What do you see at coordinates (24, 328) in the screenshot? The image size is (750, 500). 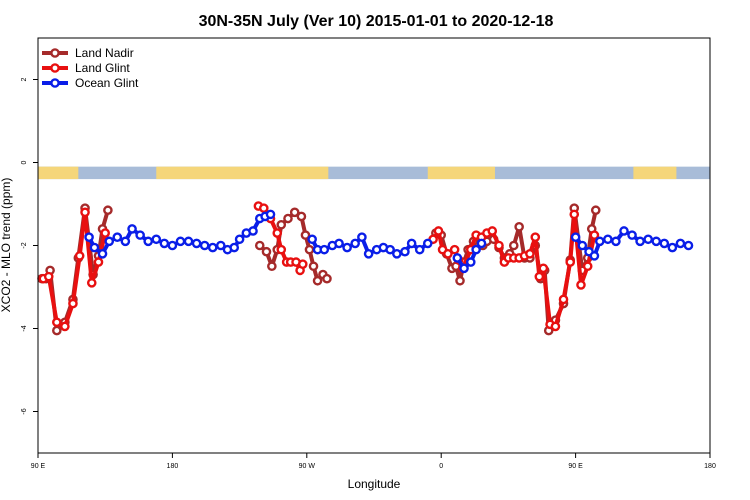 I see `y-tick-label: -4` at bounding box center [24, 328].